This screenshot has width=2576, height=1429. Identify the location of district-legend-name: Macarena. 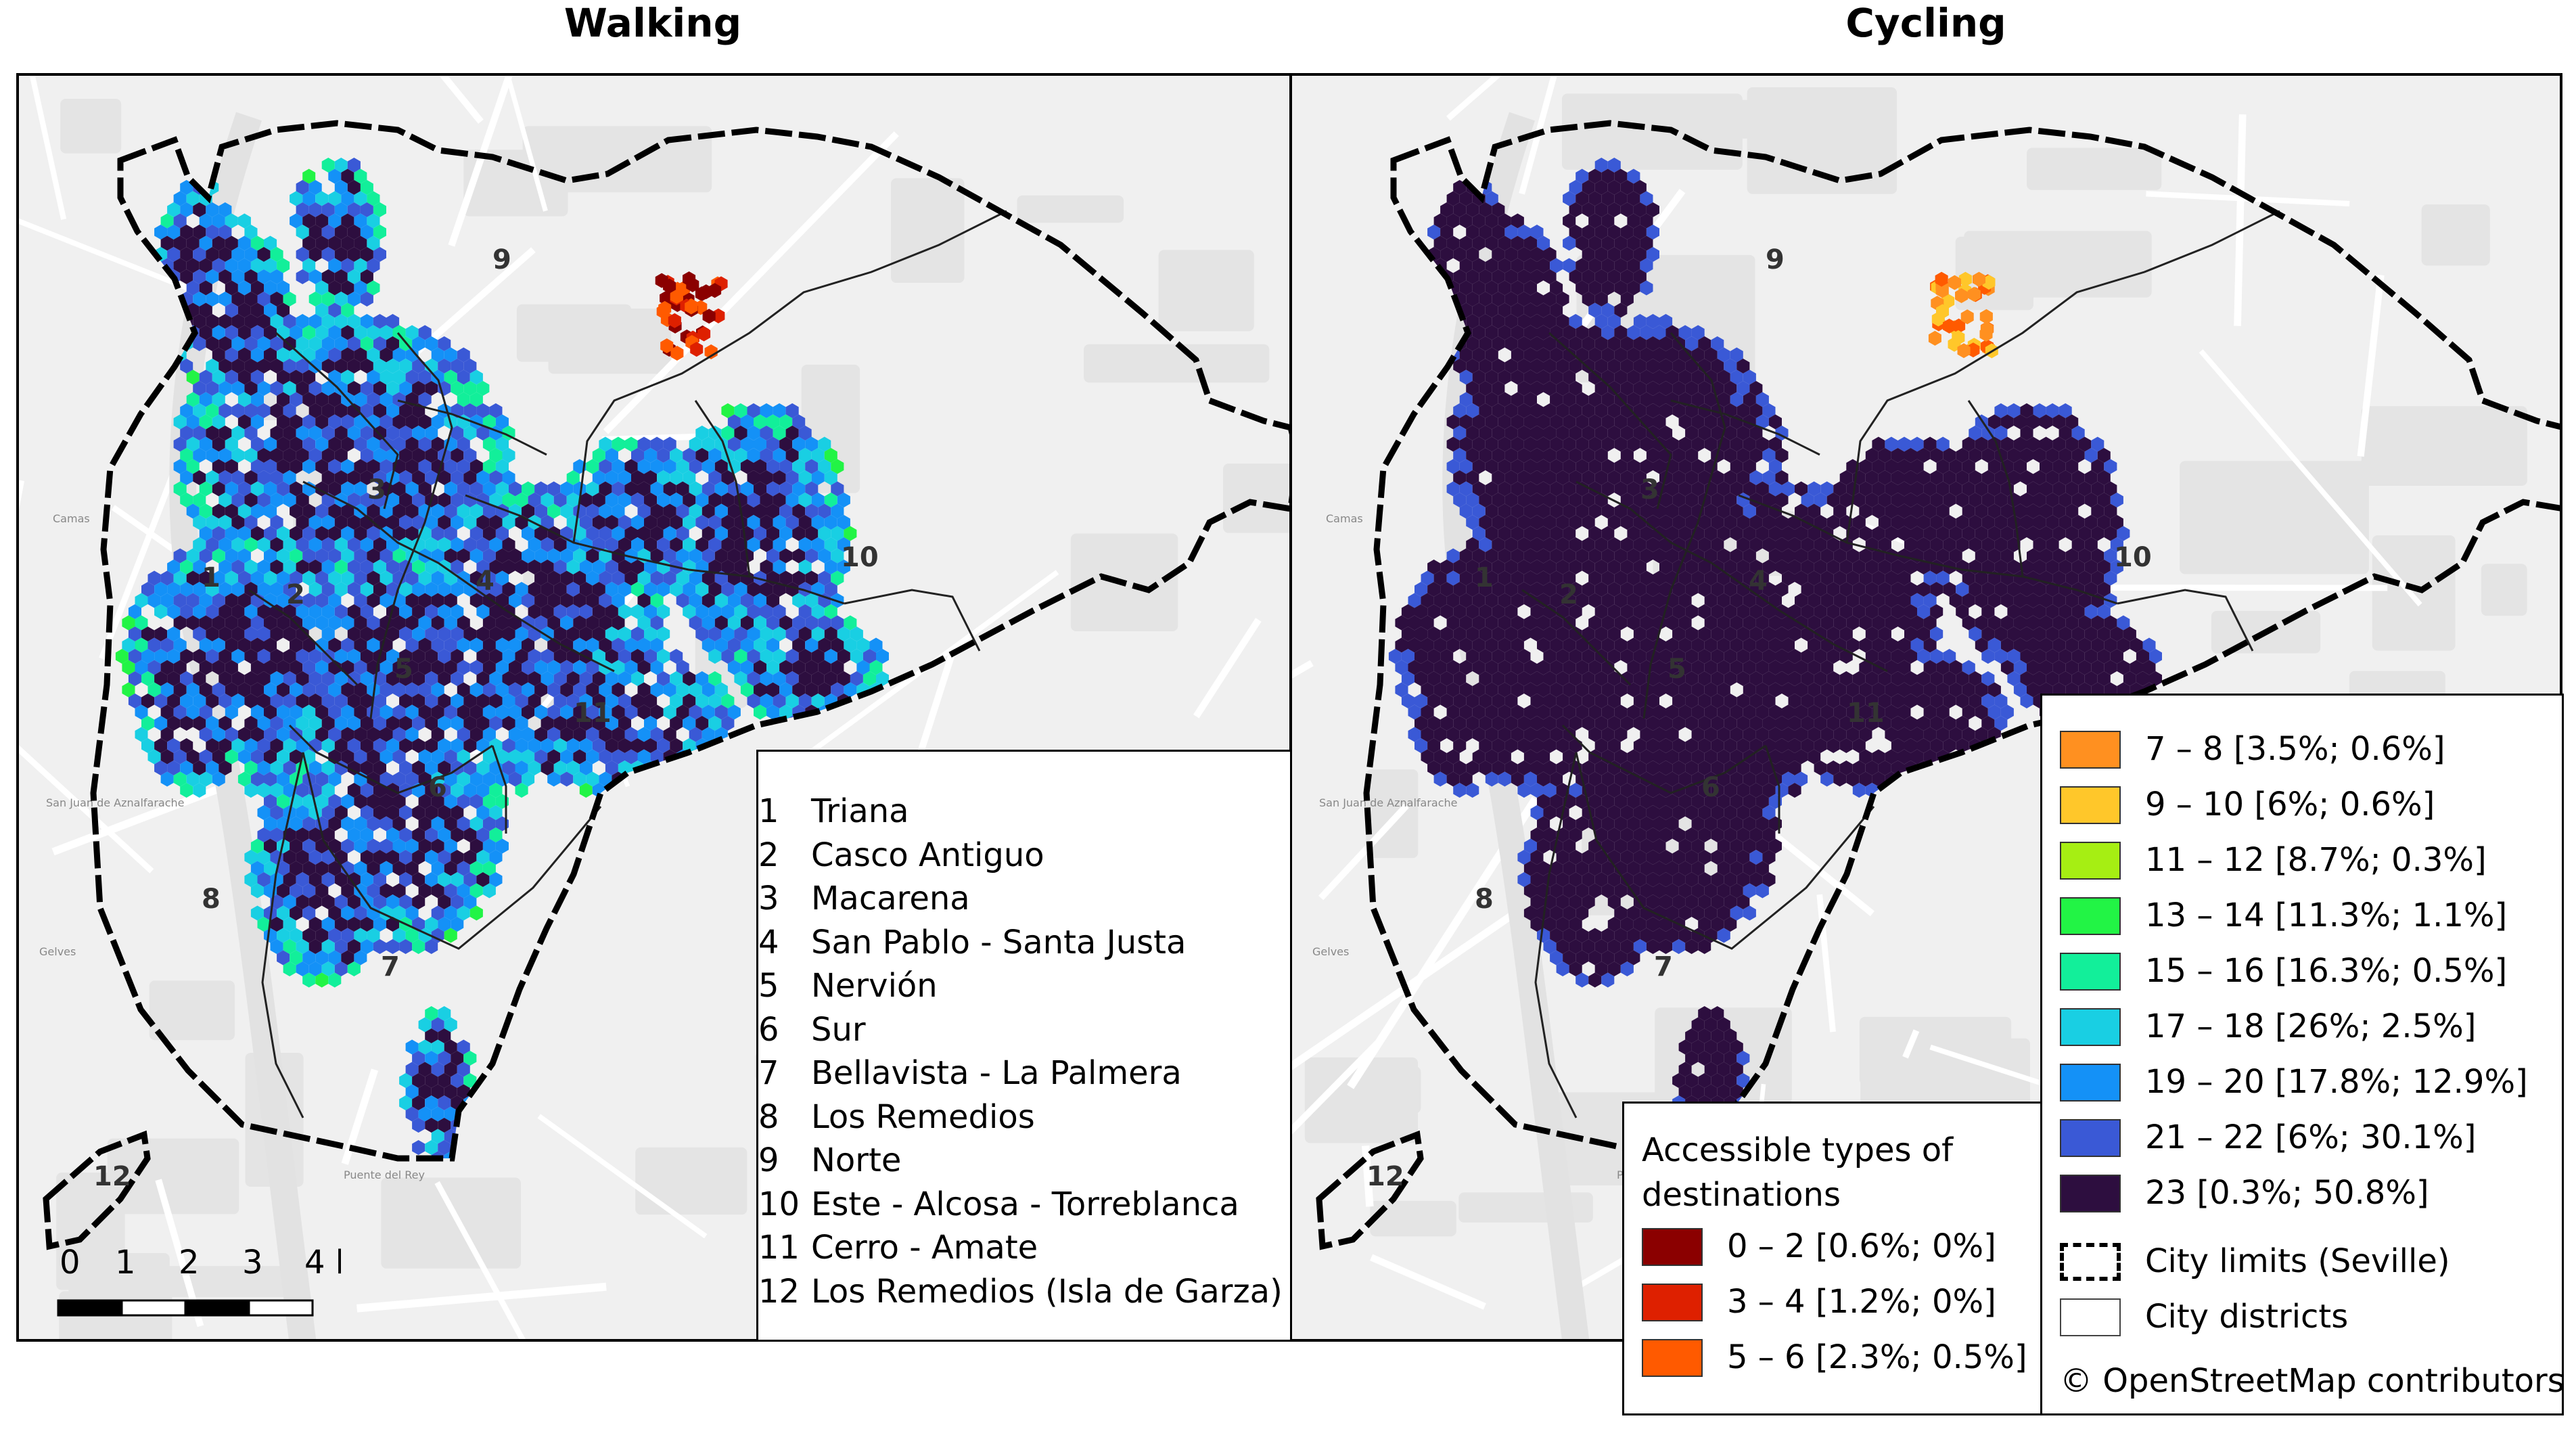
(890, 898).